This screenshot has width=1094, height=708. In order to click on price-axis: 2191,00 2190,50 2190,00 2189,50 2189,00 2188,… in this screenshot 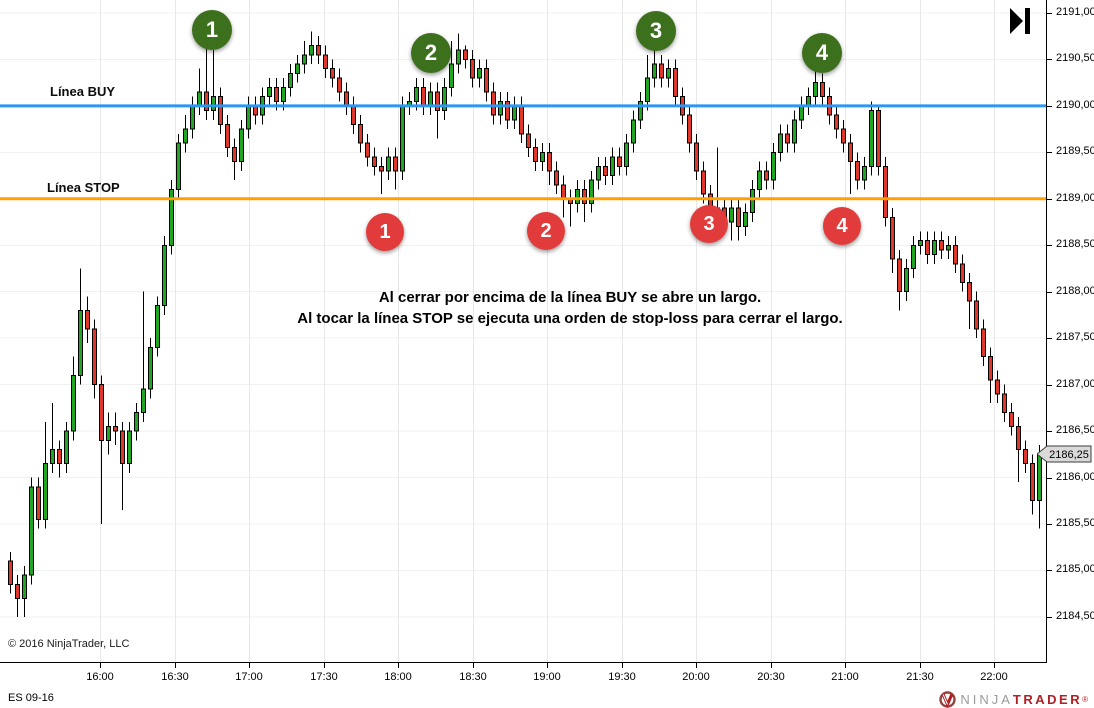, I will do `click(1065, 331)`.